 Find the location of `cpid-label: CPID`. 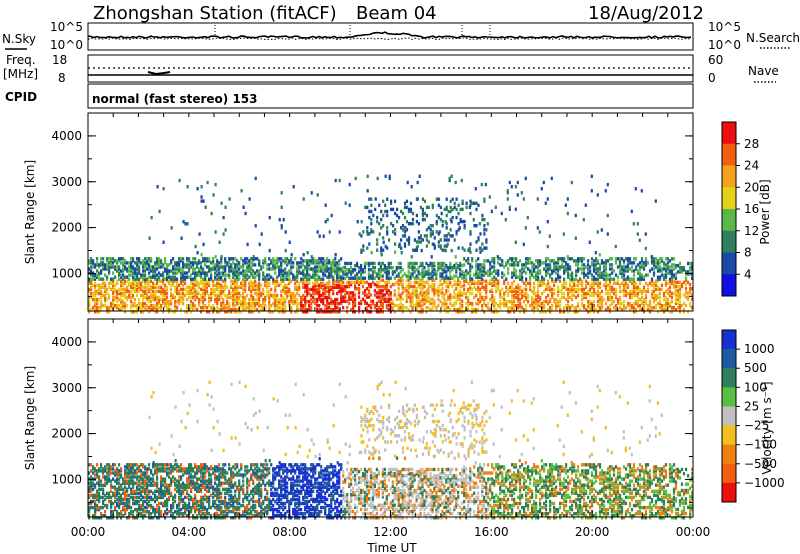

cpid-label: CPID is located at coordinates (21, 97).